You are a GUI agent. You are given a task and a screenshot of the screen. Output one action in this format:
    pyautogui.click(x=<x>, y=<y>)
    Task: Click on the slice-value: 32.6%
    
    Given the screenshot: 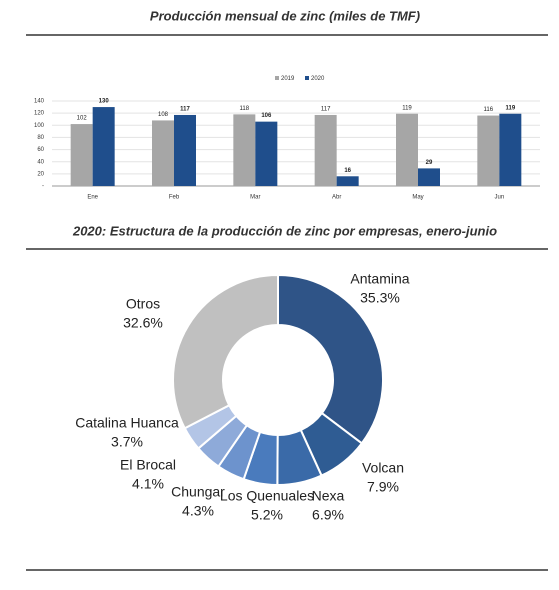 What is the action you would take?
    pyautogui.click(x=143, y=323)
    